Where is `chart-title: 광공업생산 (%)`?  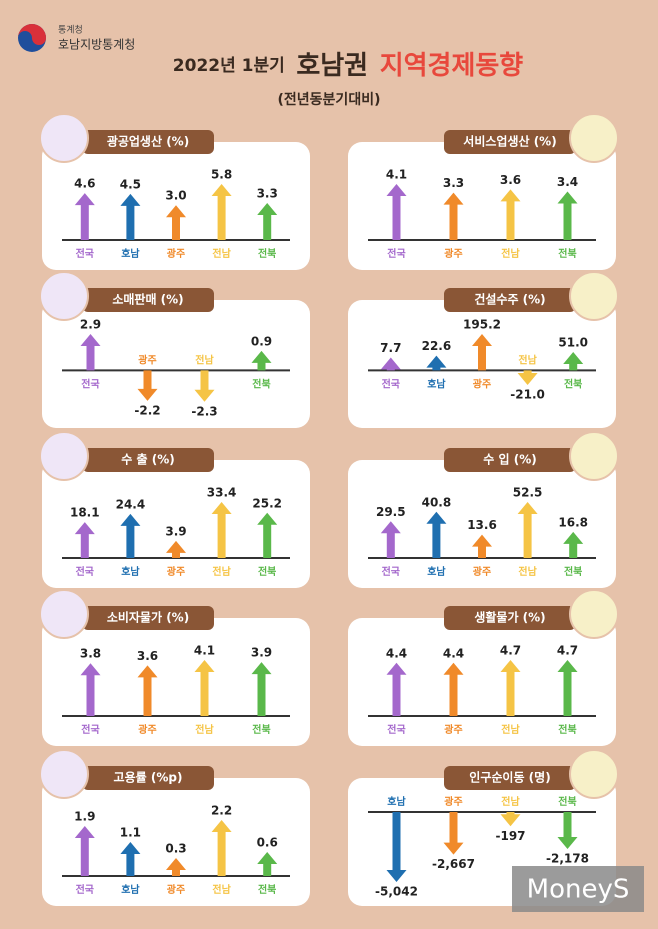 chart-title: 광공업생산 (%) is located at coordinates (148, 141).